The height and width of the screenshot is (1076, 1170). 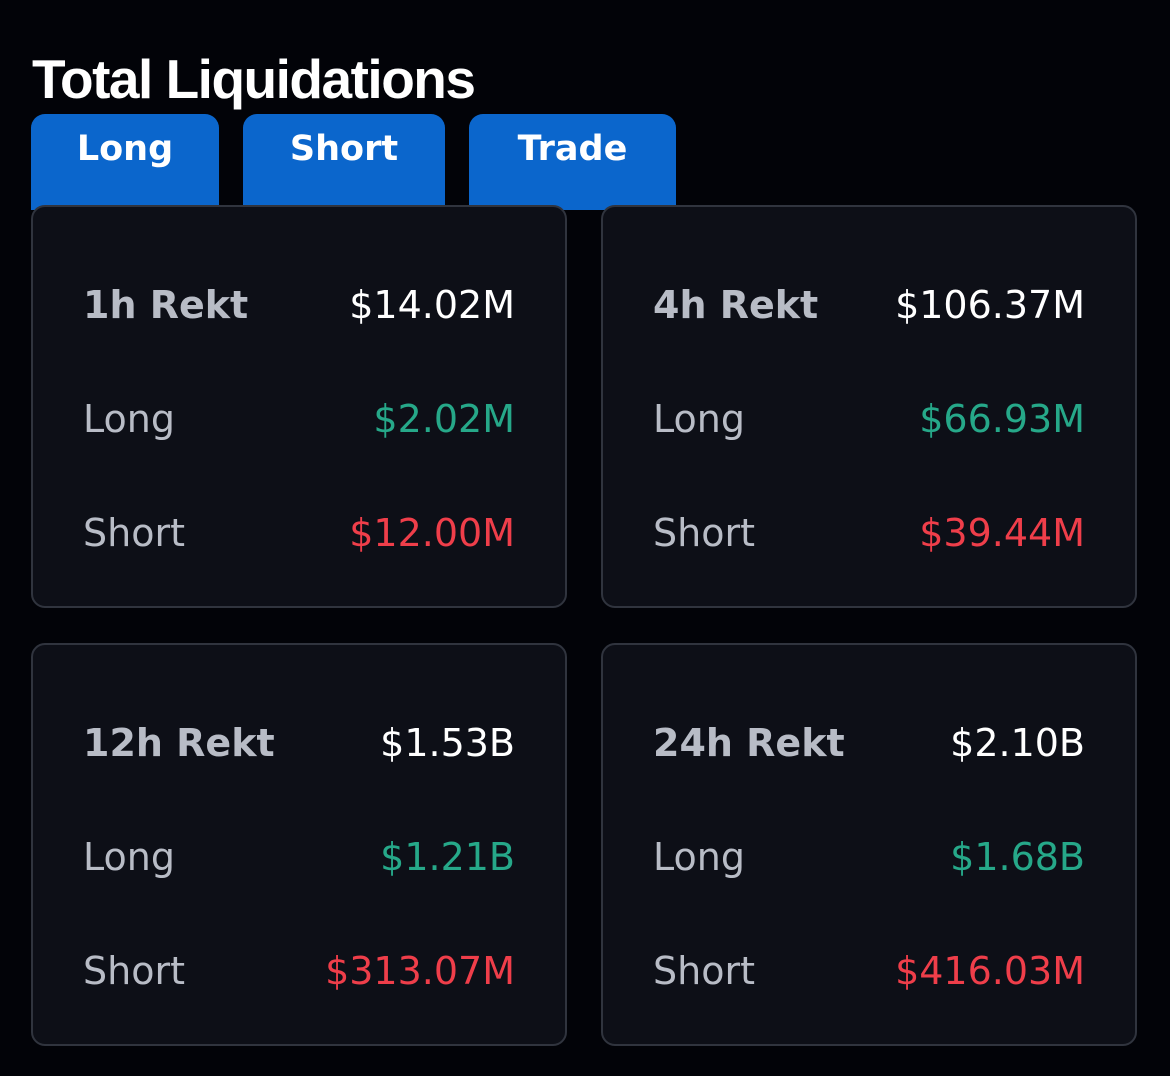 What do you see at coordinates (749, 743) in the screenshot?
I see `period-label: 24h Rekt` at bounding box center [749, 743].